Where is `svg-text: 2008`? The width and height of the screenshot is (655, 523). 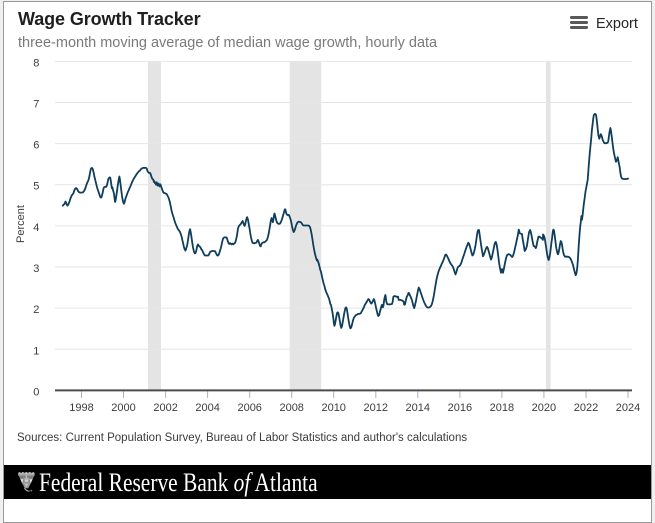 svg-text: 2008 is located at coordinates (291, 408).